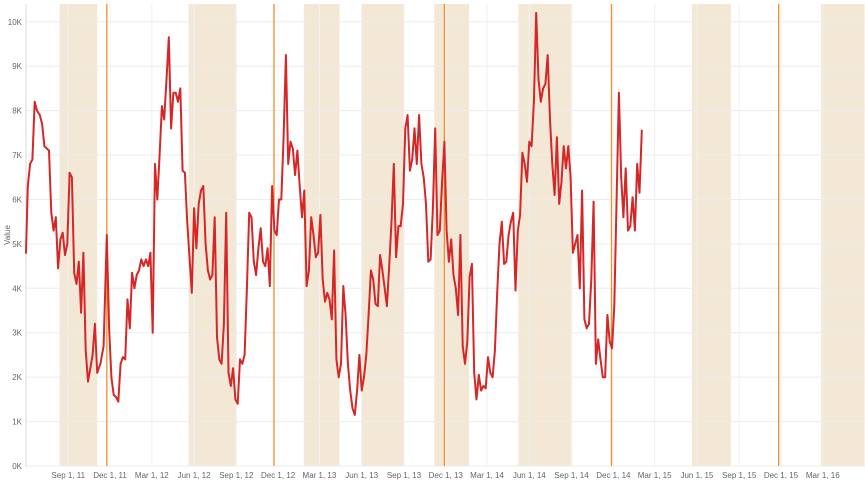 The height and width of the screenshot is (486, 865). Describe the element at coordinates (404, 475) in the screenshot. I see `x-tick-label: Sep 1, 13` at that location.